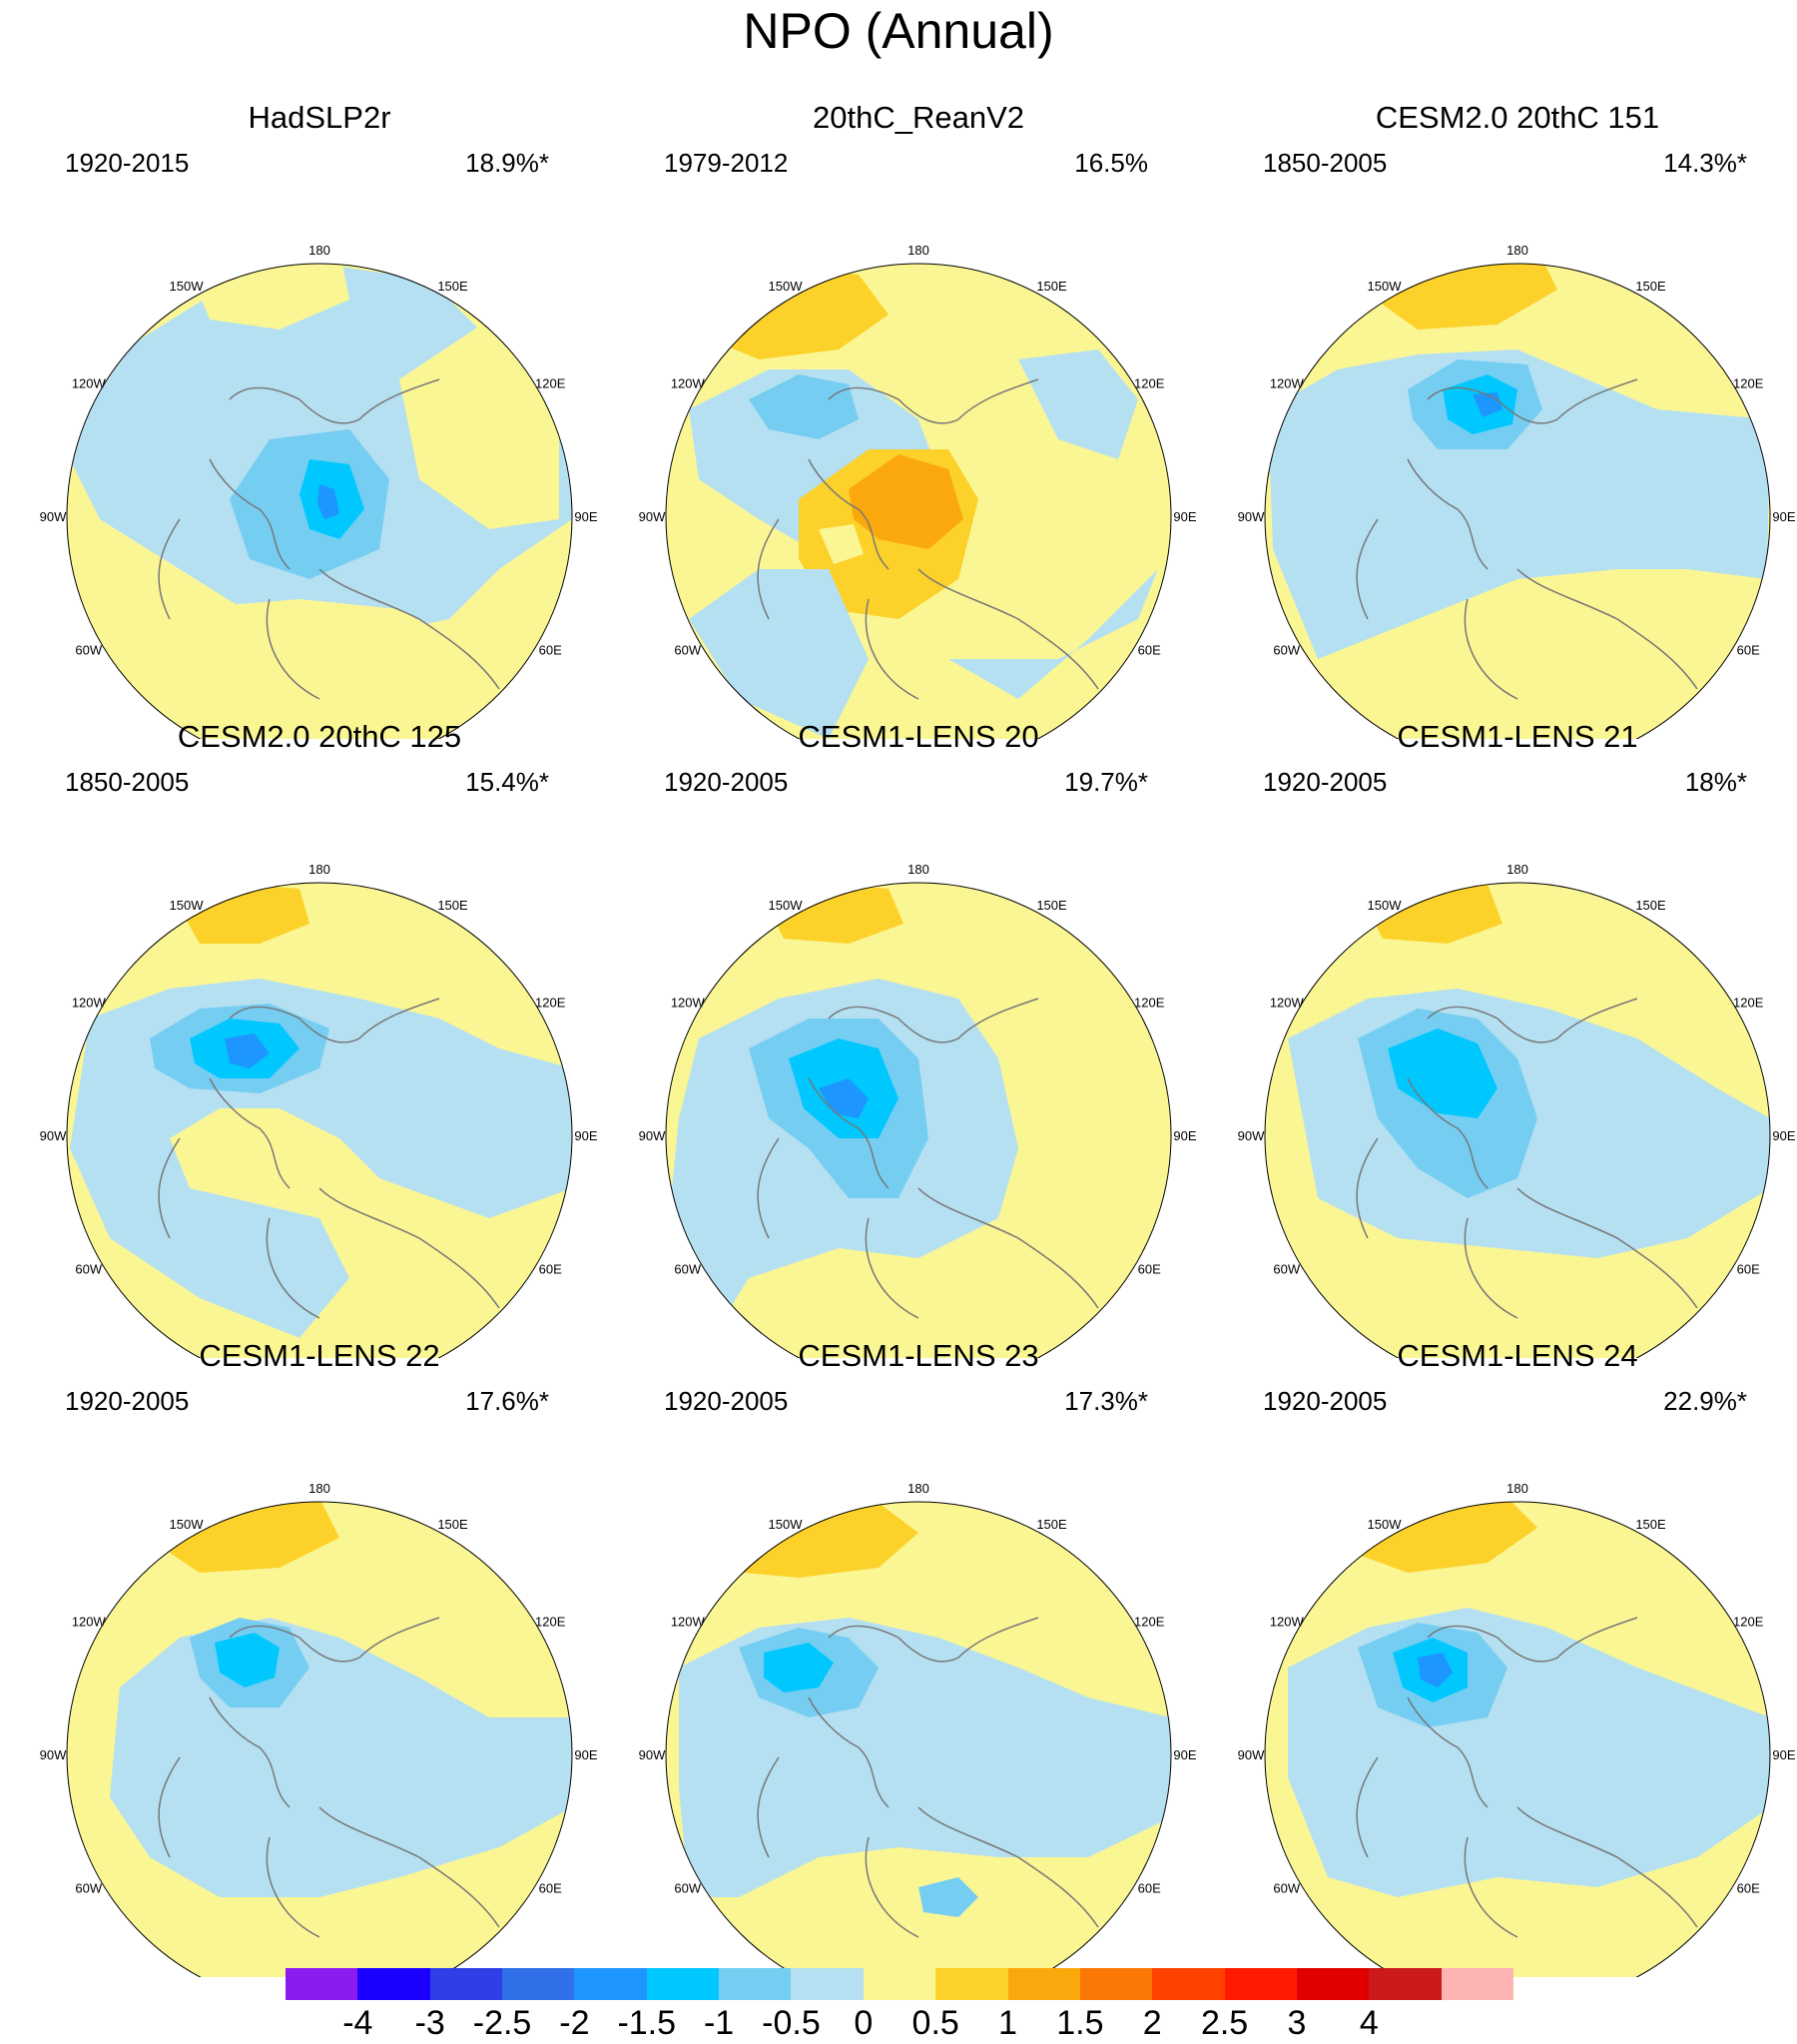  Describe the element at coordinates (1369, 2023) in the screenshot. I see `colorbar-tick-label: 4` at that location.